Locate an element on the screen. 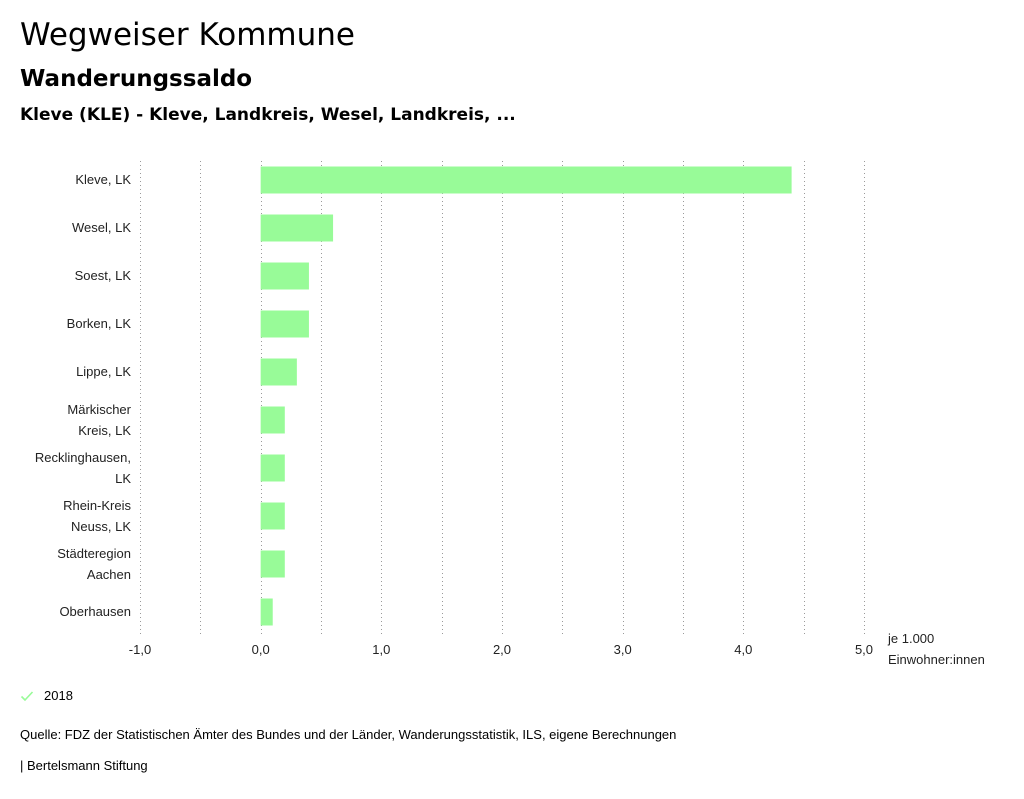 The width and height of the screenshot is (1024, 799). legend-label-2018: 2018 is located at coordinates (58, 695).